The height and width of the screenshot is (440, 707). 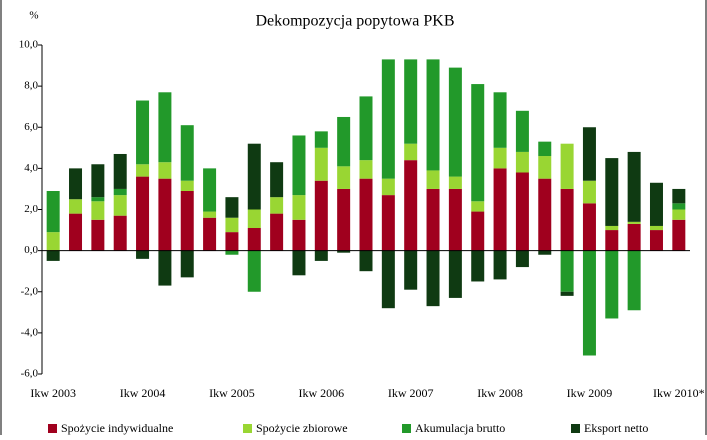 I want to click on x-tick-label: Ikw 2010*, so click(x=679, y=393).